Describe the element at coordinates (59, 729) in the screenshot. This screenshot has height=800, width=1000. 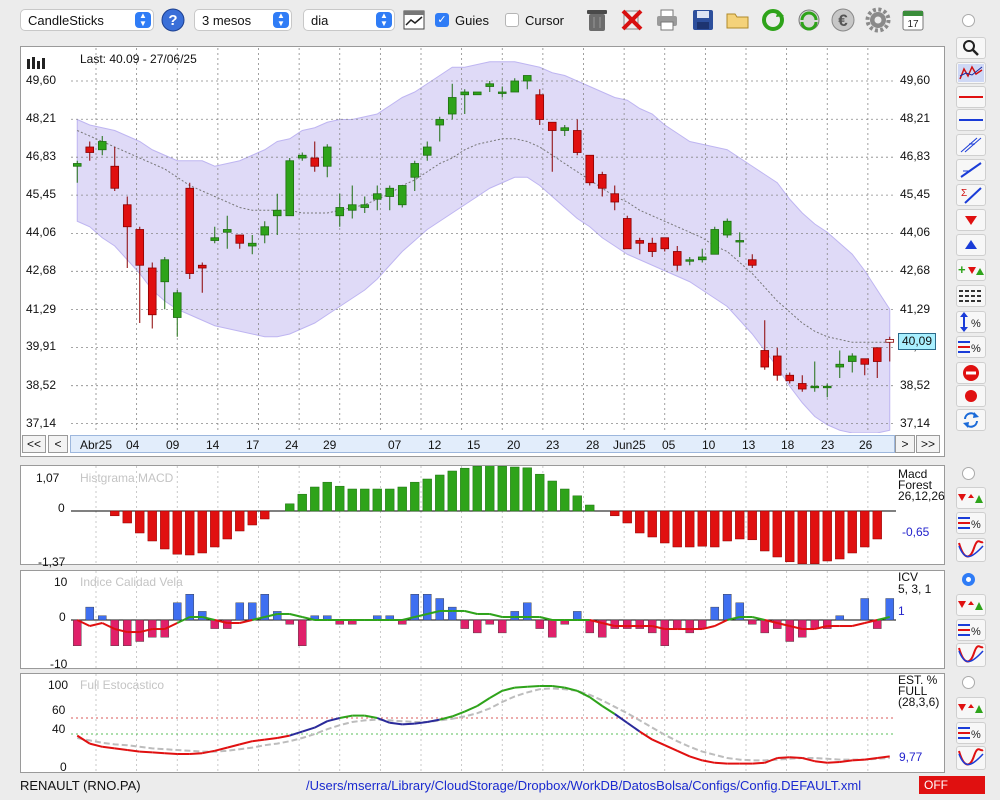
I see `stoch-y-tick: 40` at that location.